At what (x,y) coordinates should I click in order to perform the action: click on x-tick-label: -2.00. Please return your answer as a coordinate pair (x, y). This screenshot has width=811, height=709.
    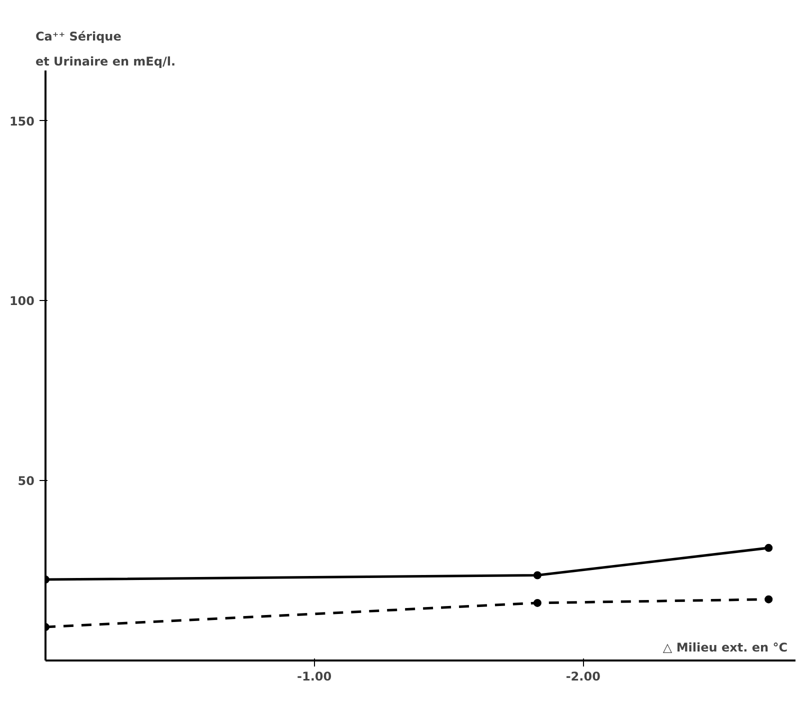
    Looking at the image, I should click on (583, 677).